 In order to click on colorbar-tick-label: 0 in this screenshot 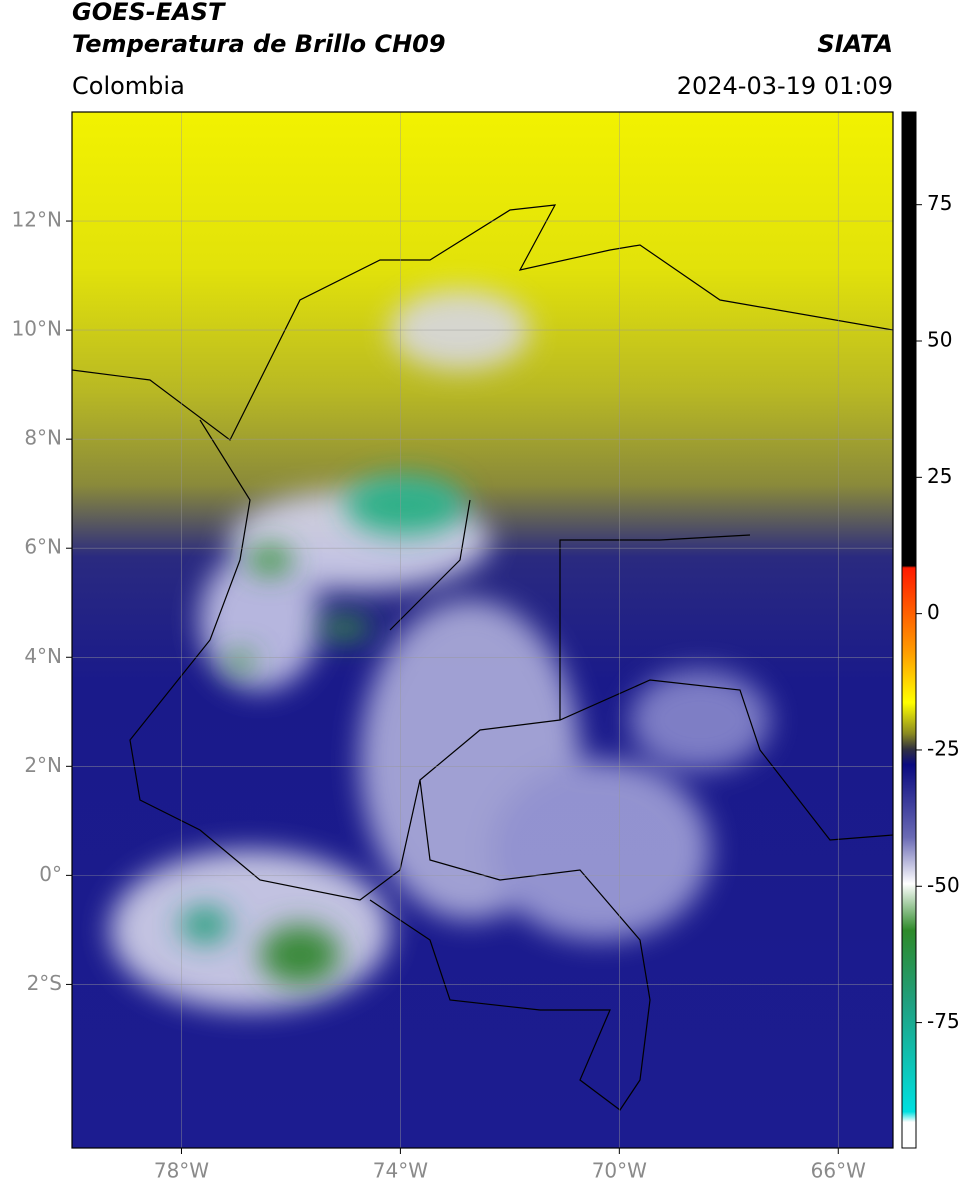, I will do `click(933, 612)`.